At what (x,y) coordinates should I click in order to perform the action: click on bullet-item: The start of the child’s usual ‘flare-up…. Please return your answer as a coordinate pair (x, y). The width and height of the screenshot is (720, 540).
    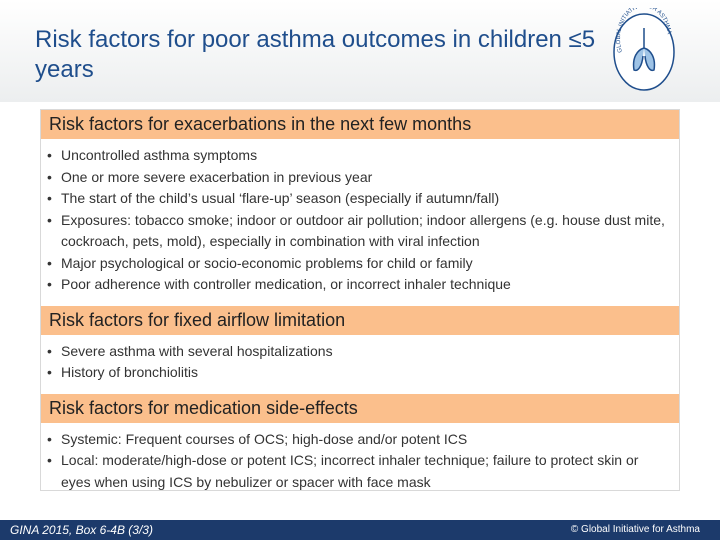
    Looking at the image, I should click on (363, 199).